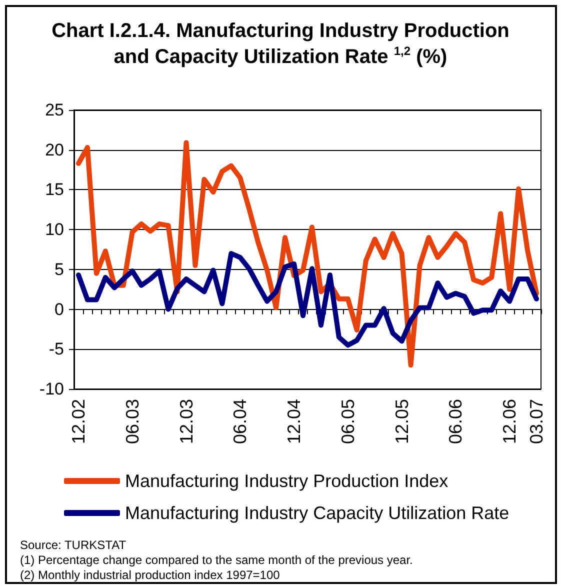  What do you see at coordinates (402, 421) in the screenshot?
I see `x-tick-label: 12.05` at bounding box center [402, 421].